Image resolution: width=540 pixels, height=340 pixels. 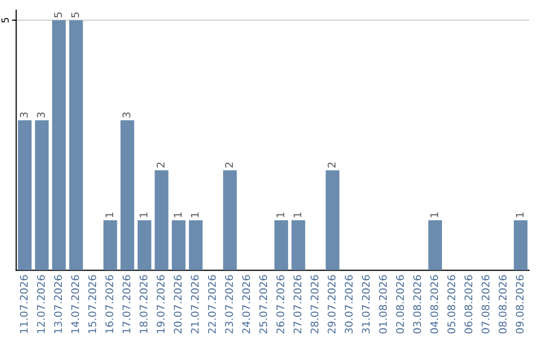 I want to click on x-tick-label: 06.08.2026, so click(x=468, y=304).